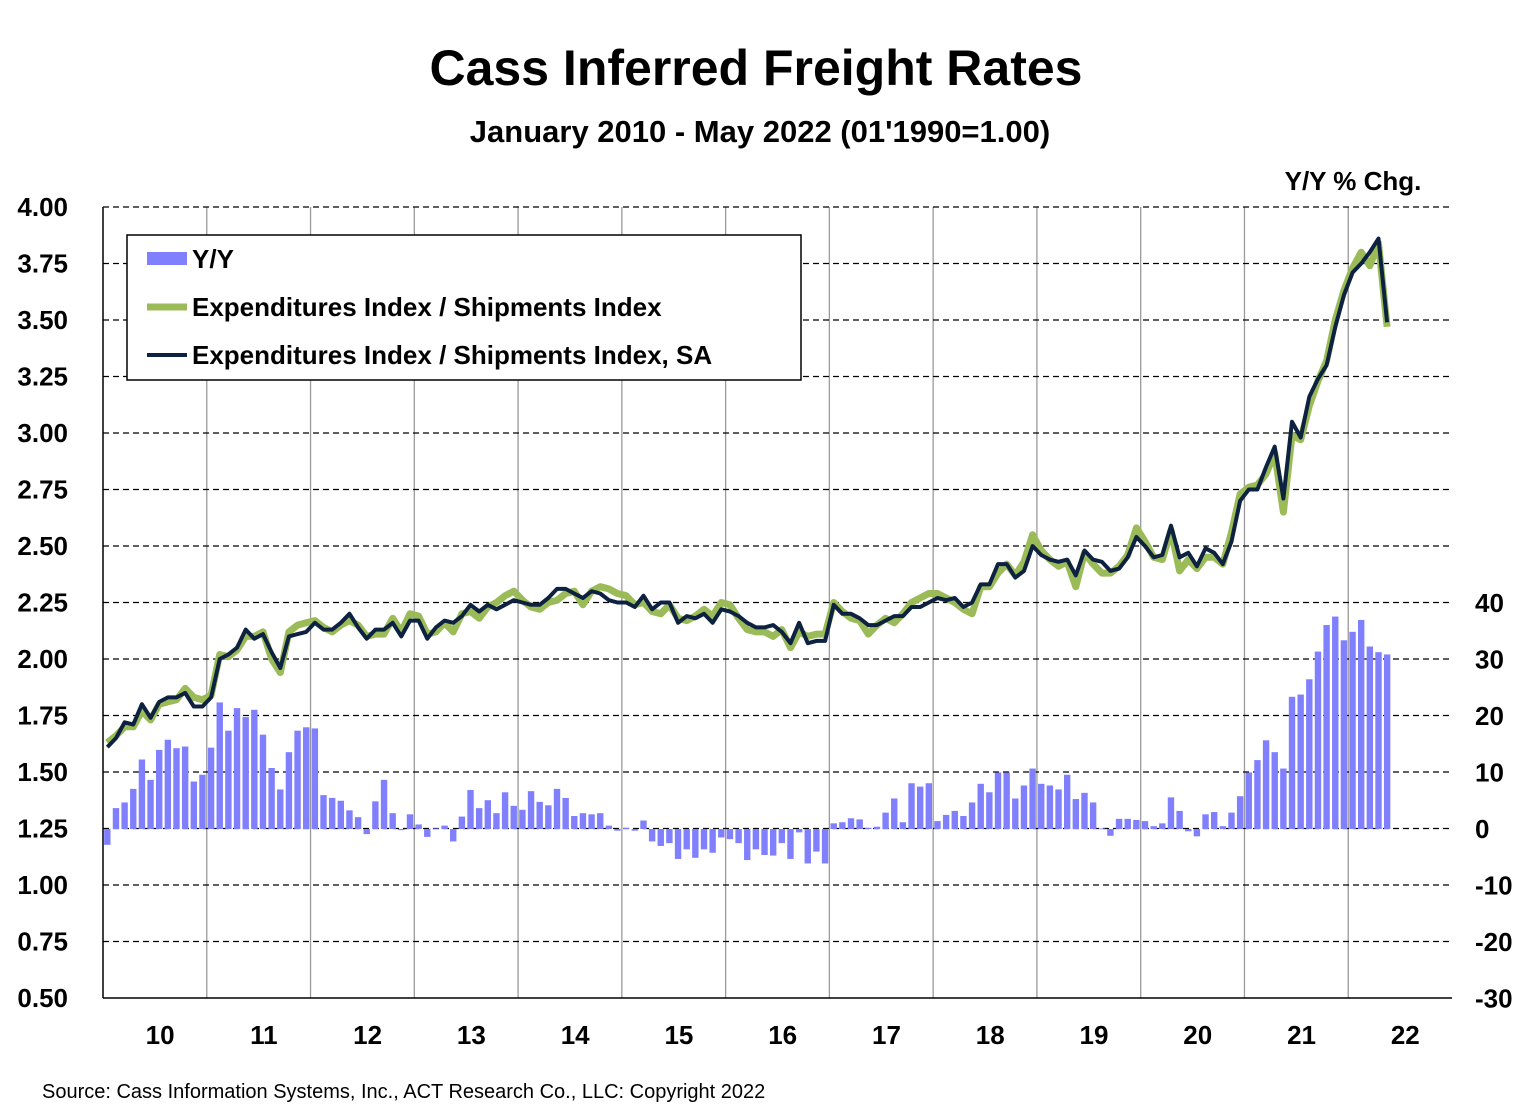 The image size is (1528, 1114). I want to click on x-tick-label: 11, so click(264, 1035).